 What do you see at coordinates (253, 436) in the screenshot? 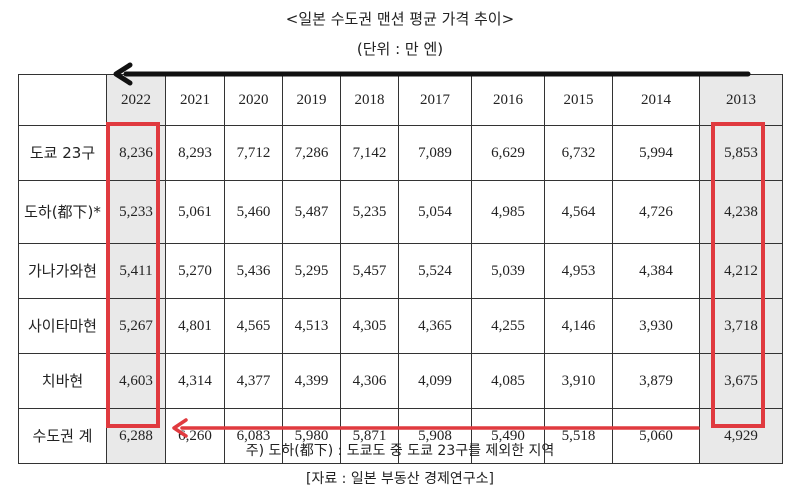
I see `table-cell: 6,083` at bounding box center [253, 436].